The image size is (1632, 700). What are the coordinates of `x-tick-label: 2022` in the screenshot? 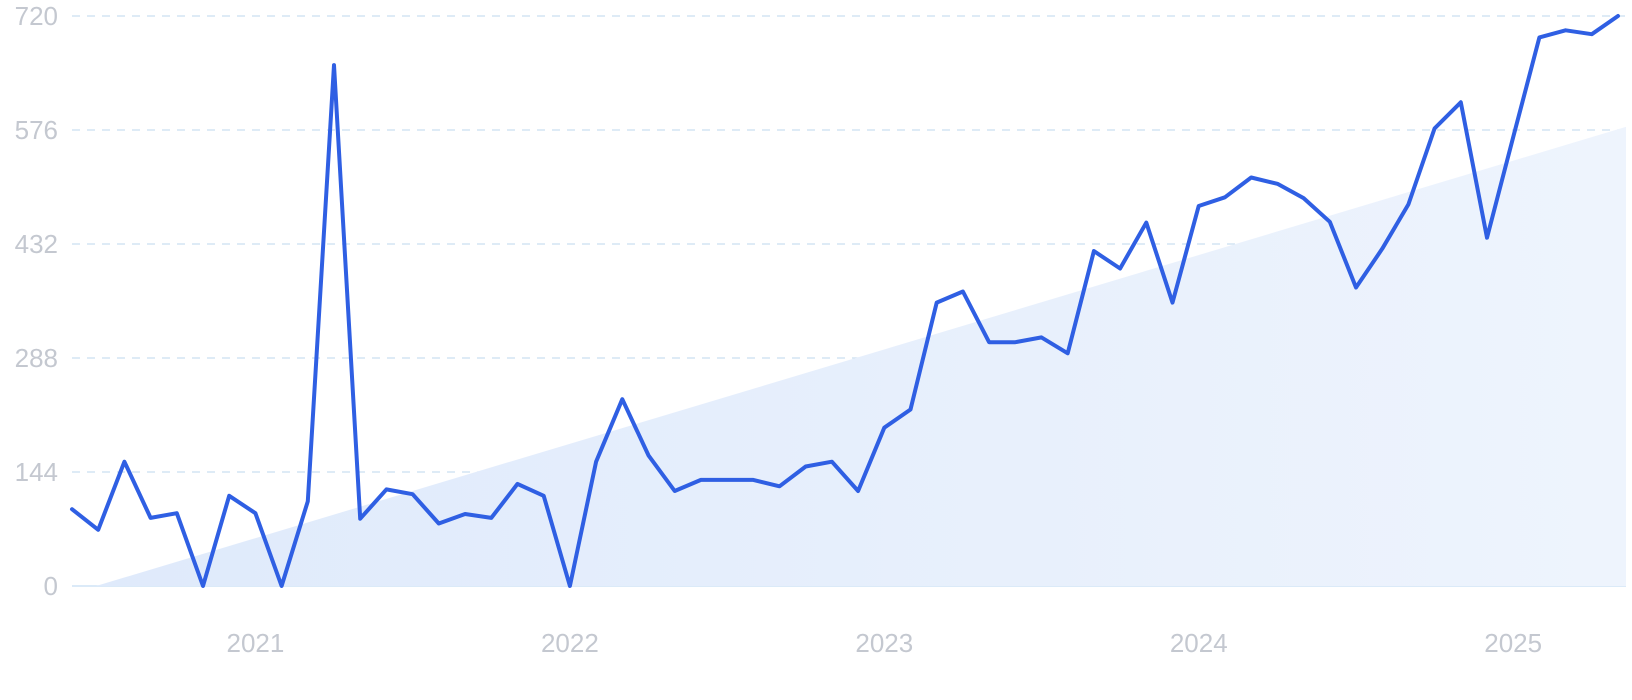 It's located at (570, 643).